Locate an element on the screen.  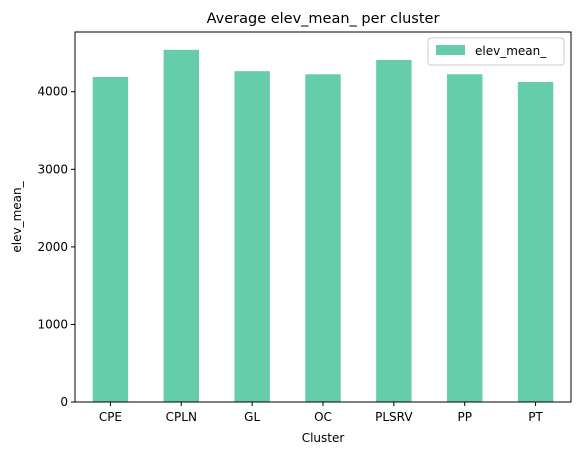
x-tick-label: PLSRV is located at coordinates (394, 417).